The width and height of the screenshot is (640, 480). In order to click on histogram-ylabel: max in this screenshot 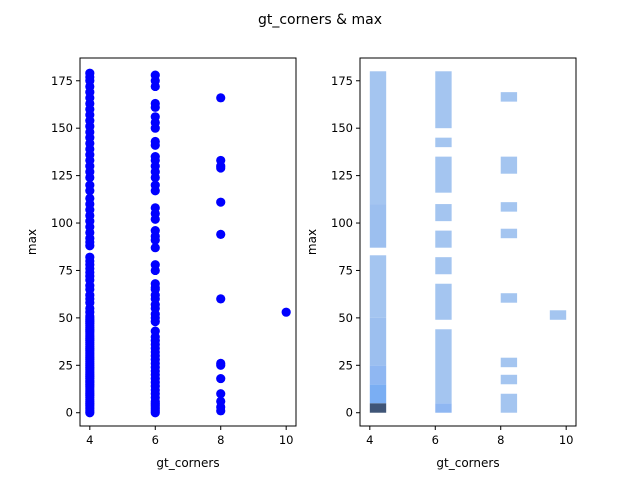, I will do `click(312, 242)`.